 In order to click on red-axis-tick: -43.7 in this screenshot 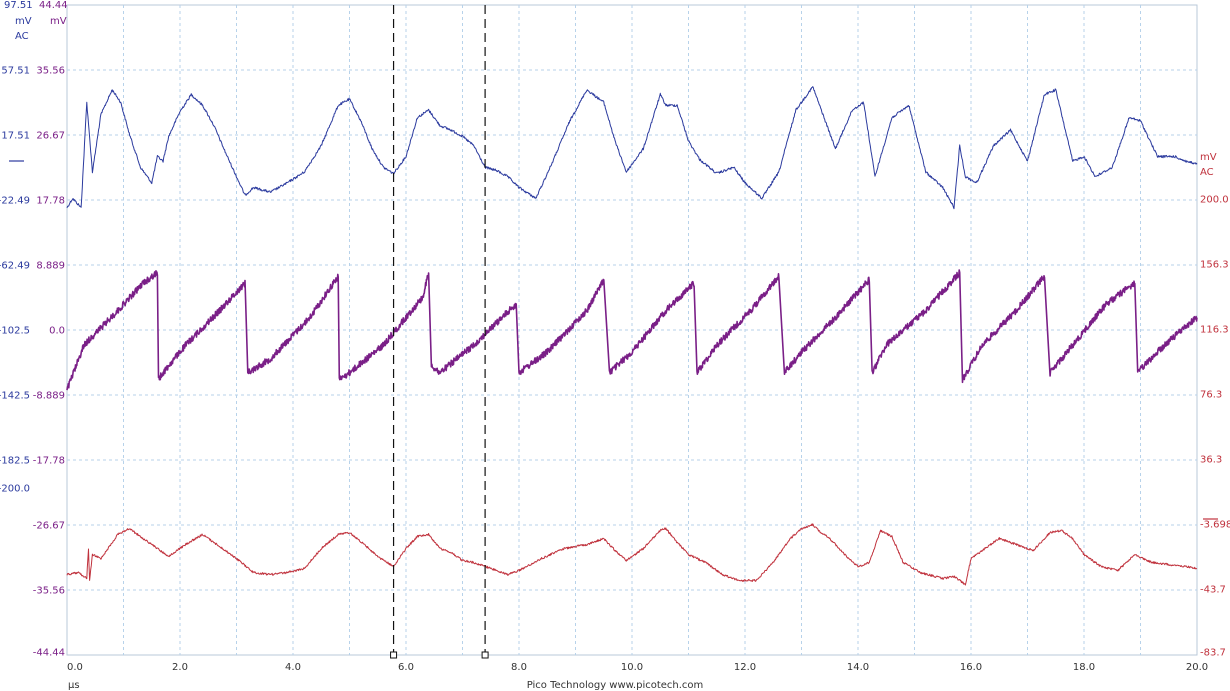, I will do `click(1213, 590)`.